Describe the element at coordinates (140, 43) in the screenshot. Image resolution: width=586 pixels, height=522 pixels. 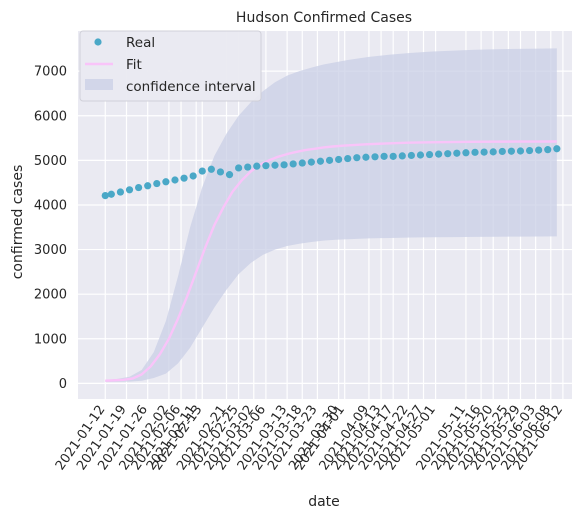
I see `legend-label-real: Real` at that location.